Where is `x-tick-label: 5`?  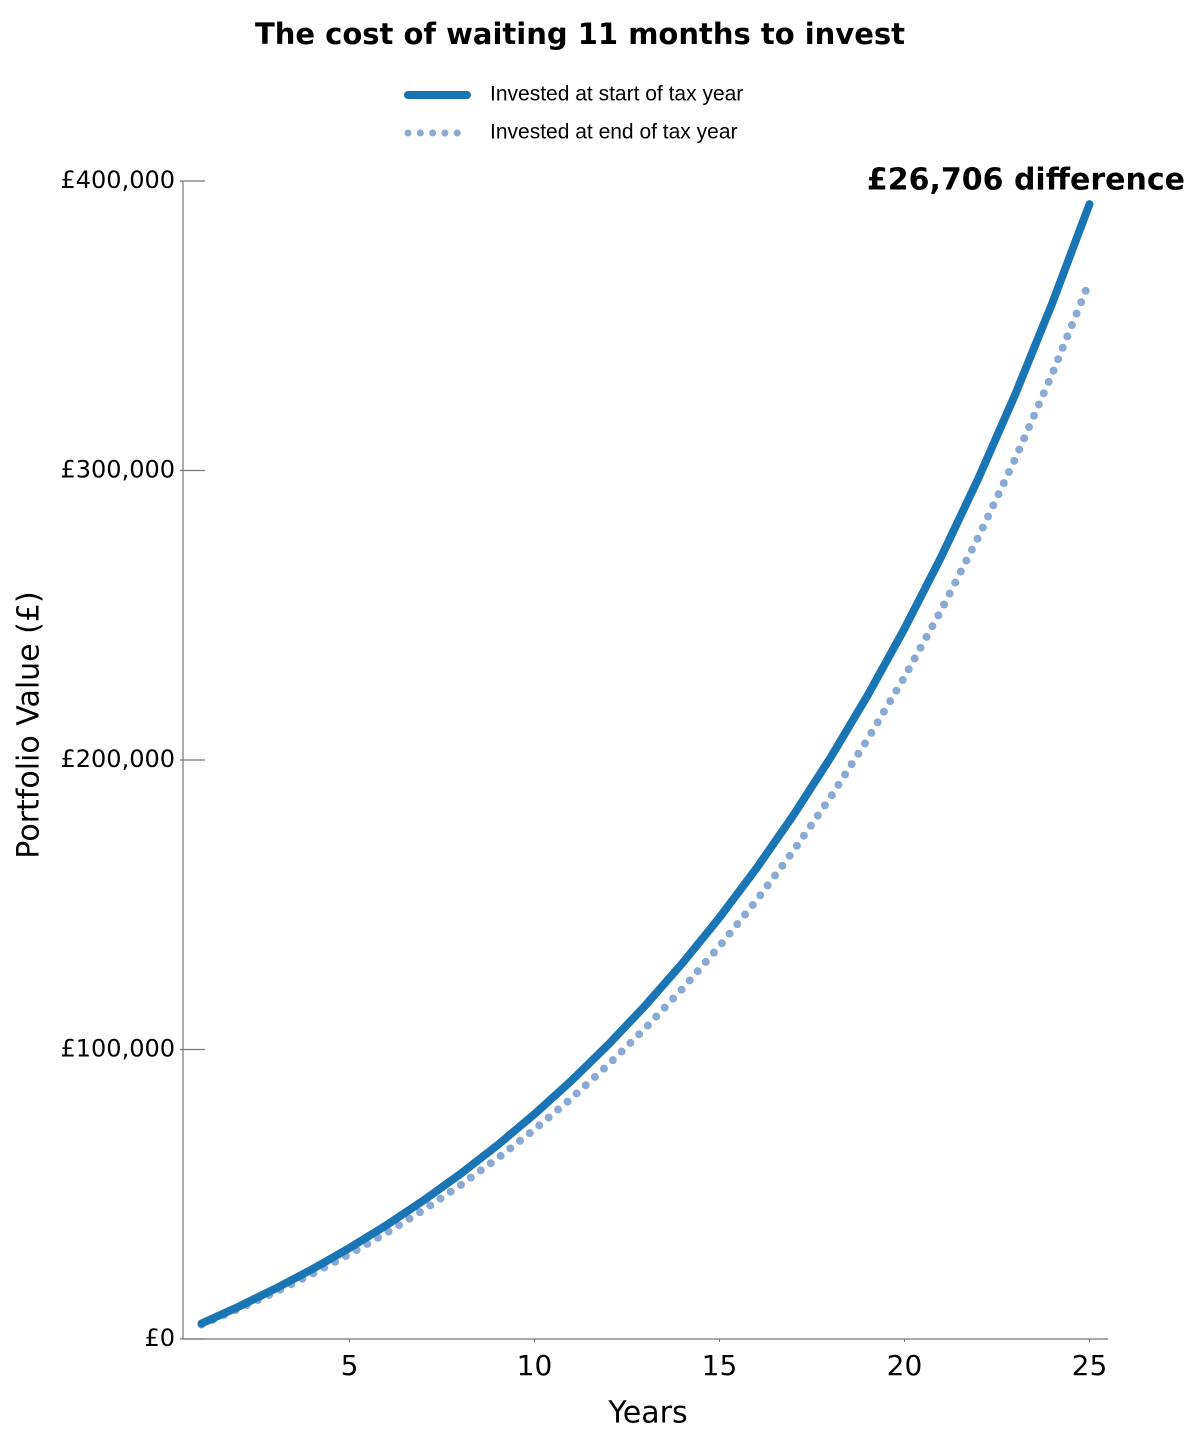
x-tick-label: 5 is located at coordinates (350, 1365).